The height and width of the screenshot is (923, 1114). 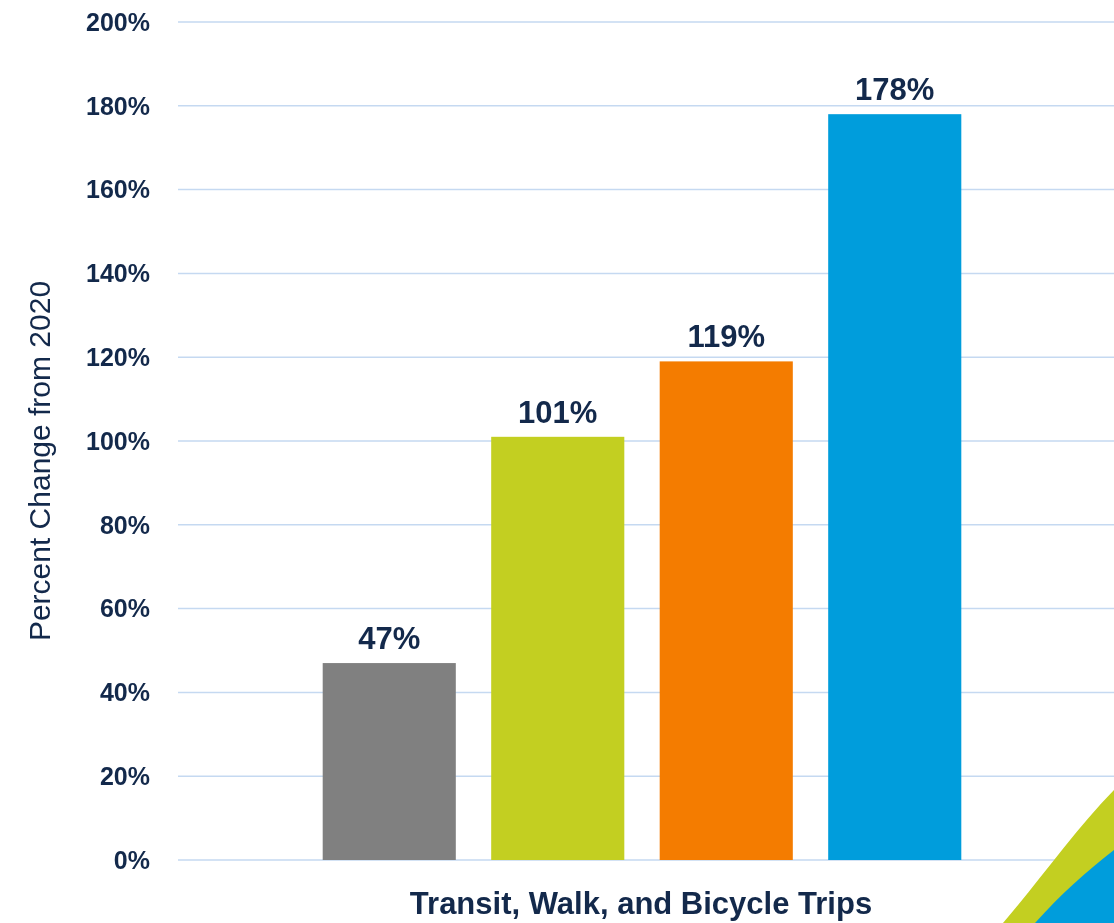 I want to click on y-tick-label: 140%, so click(x=118, y=273).